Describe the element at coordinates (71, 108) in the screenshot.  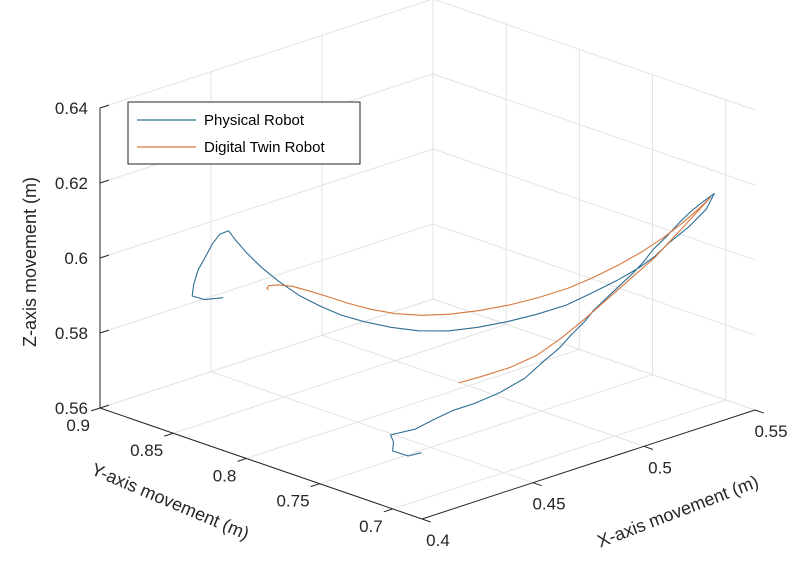
I see `z-tick-label: 0.64` at that location.